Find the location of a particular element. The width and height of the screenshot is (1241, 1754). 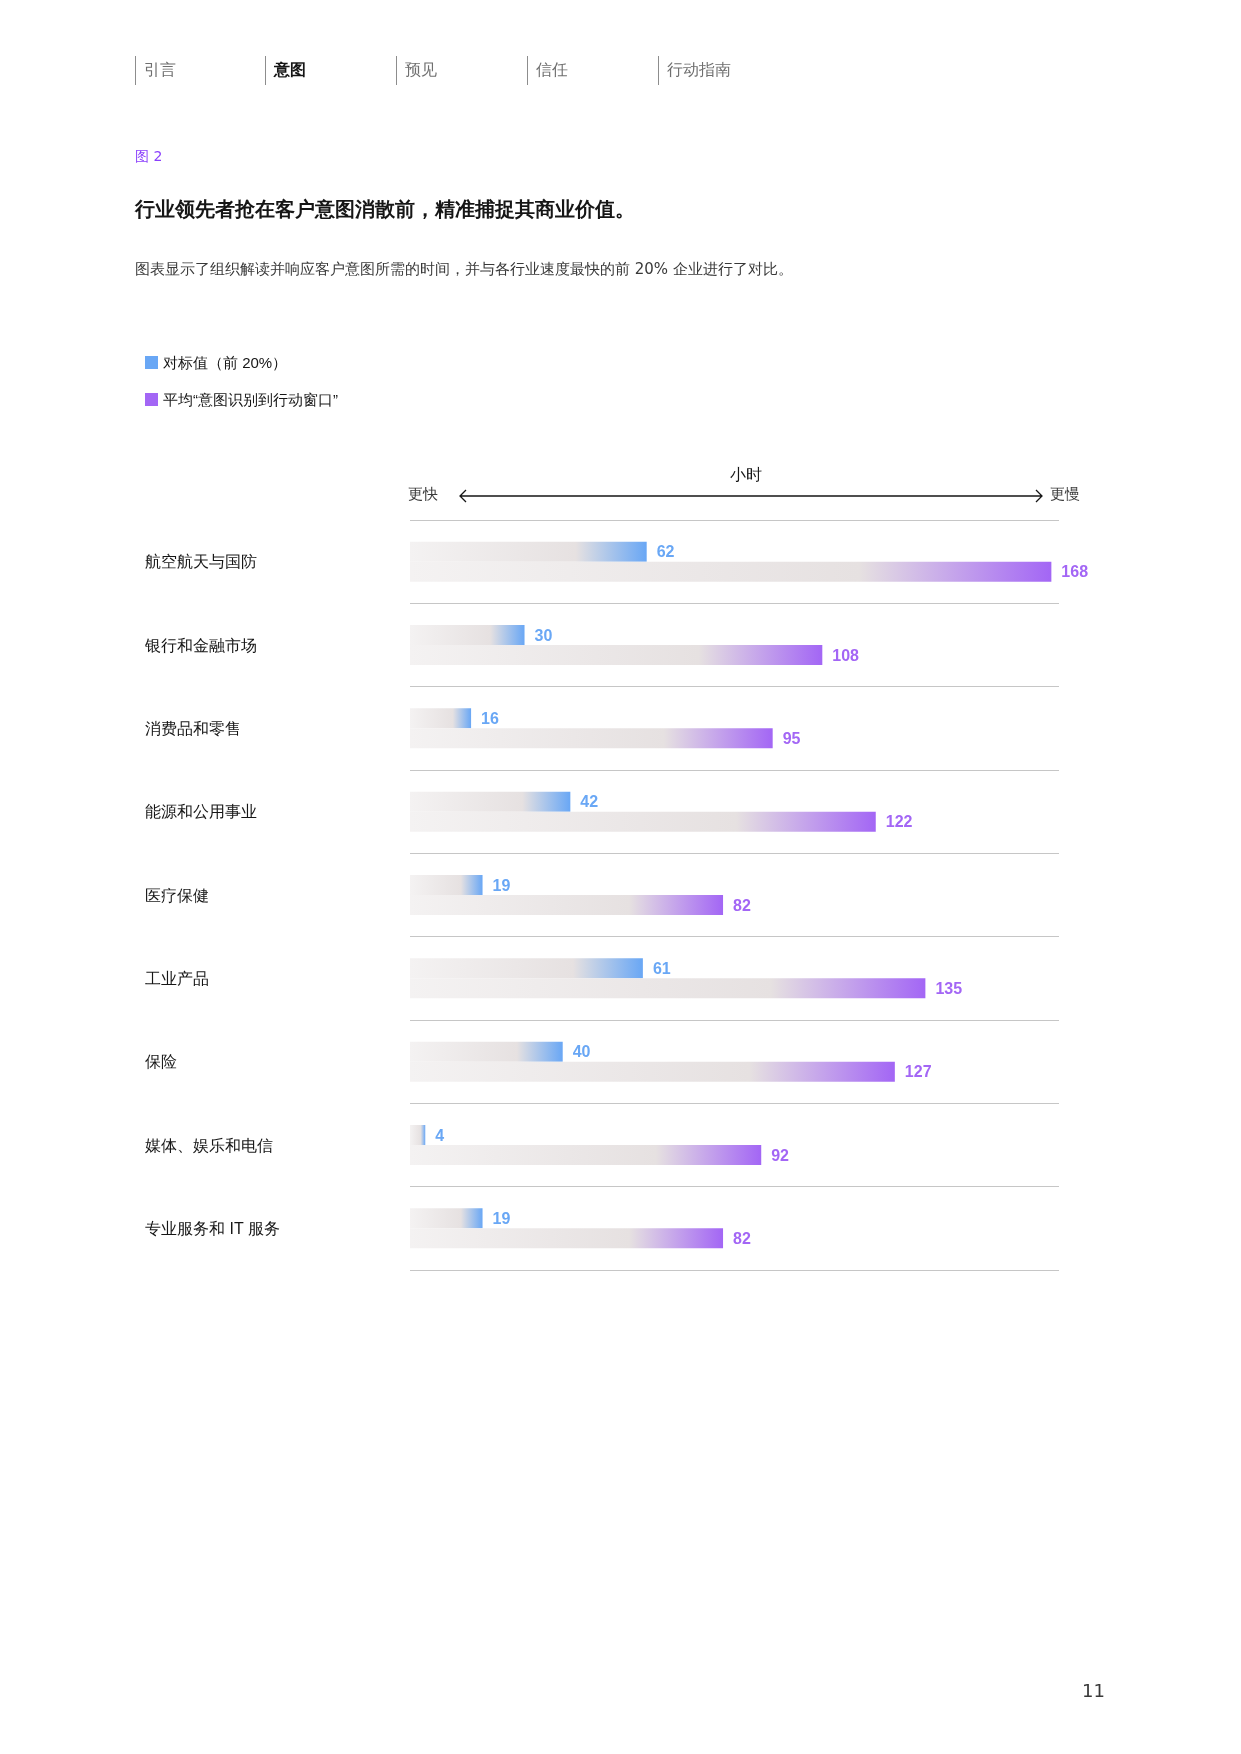

data-label: 40 is located at coordinates (581, 1052).